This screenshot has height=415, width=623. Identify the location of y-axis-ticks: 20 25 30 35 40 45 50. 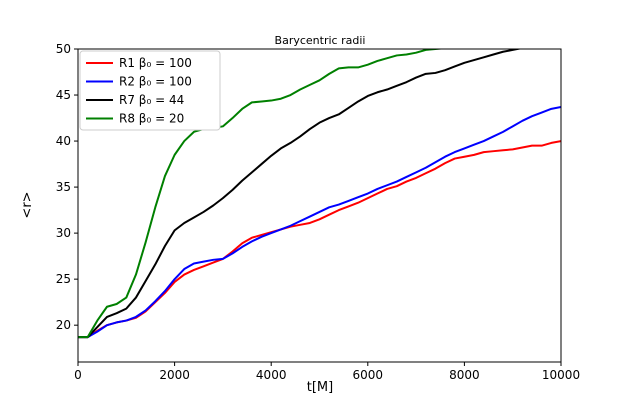
(67, 187).